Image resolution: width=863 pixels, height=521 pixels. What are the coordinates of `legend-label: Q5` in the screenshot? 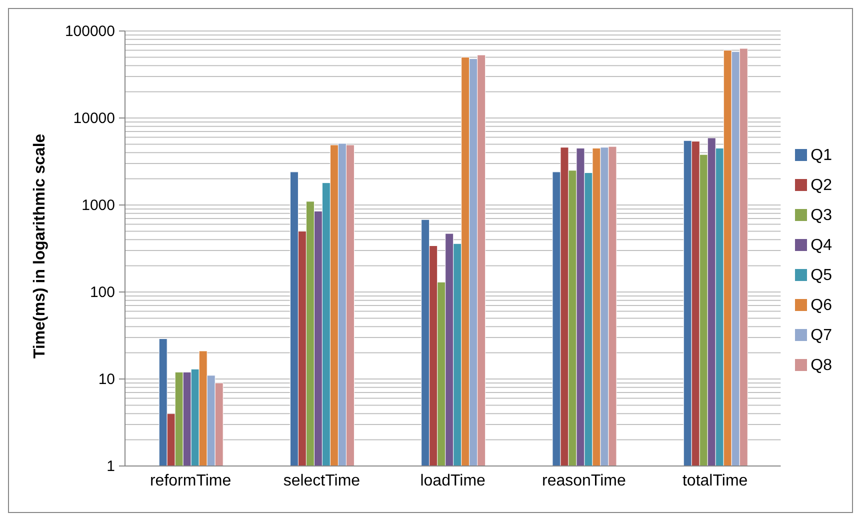 It's located at (821, 275).